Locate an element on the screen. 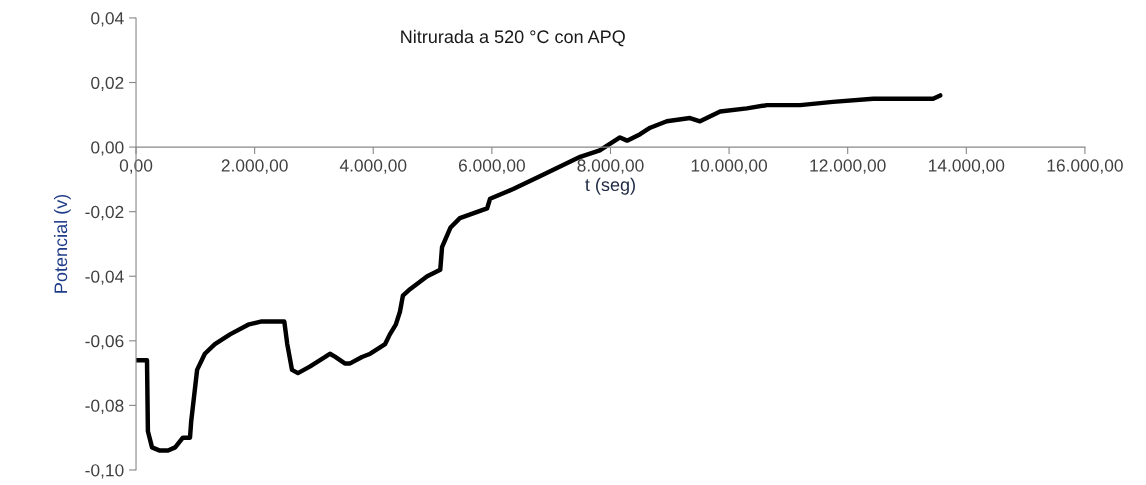  y-tick-label: -0,04 is located at coordinates (104, 277).